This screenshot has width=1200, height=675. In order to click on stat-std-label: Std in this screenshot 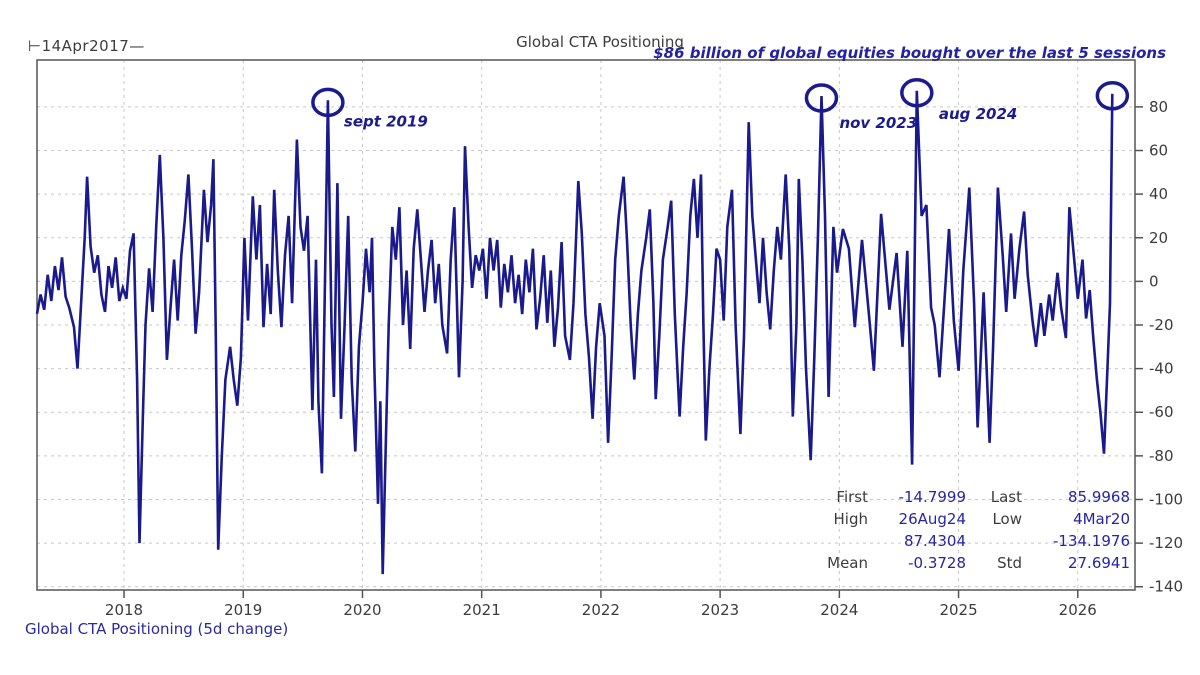, I will do `click(1009, 563)`.